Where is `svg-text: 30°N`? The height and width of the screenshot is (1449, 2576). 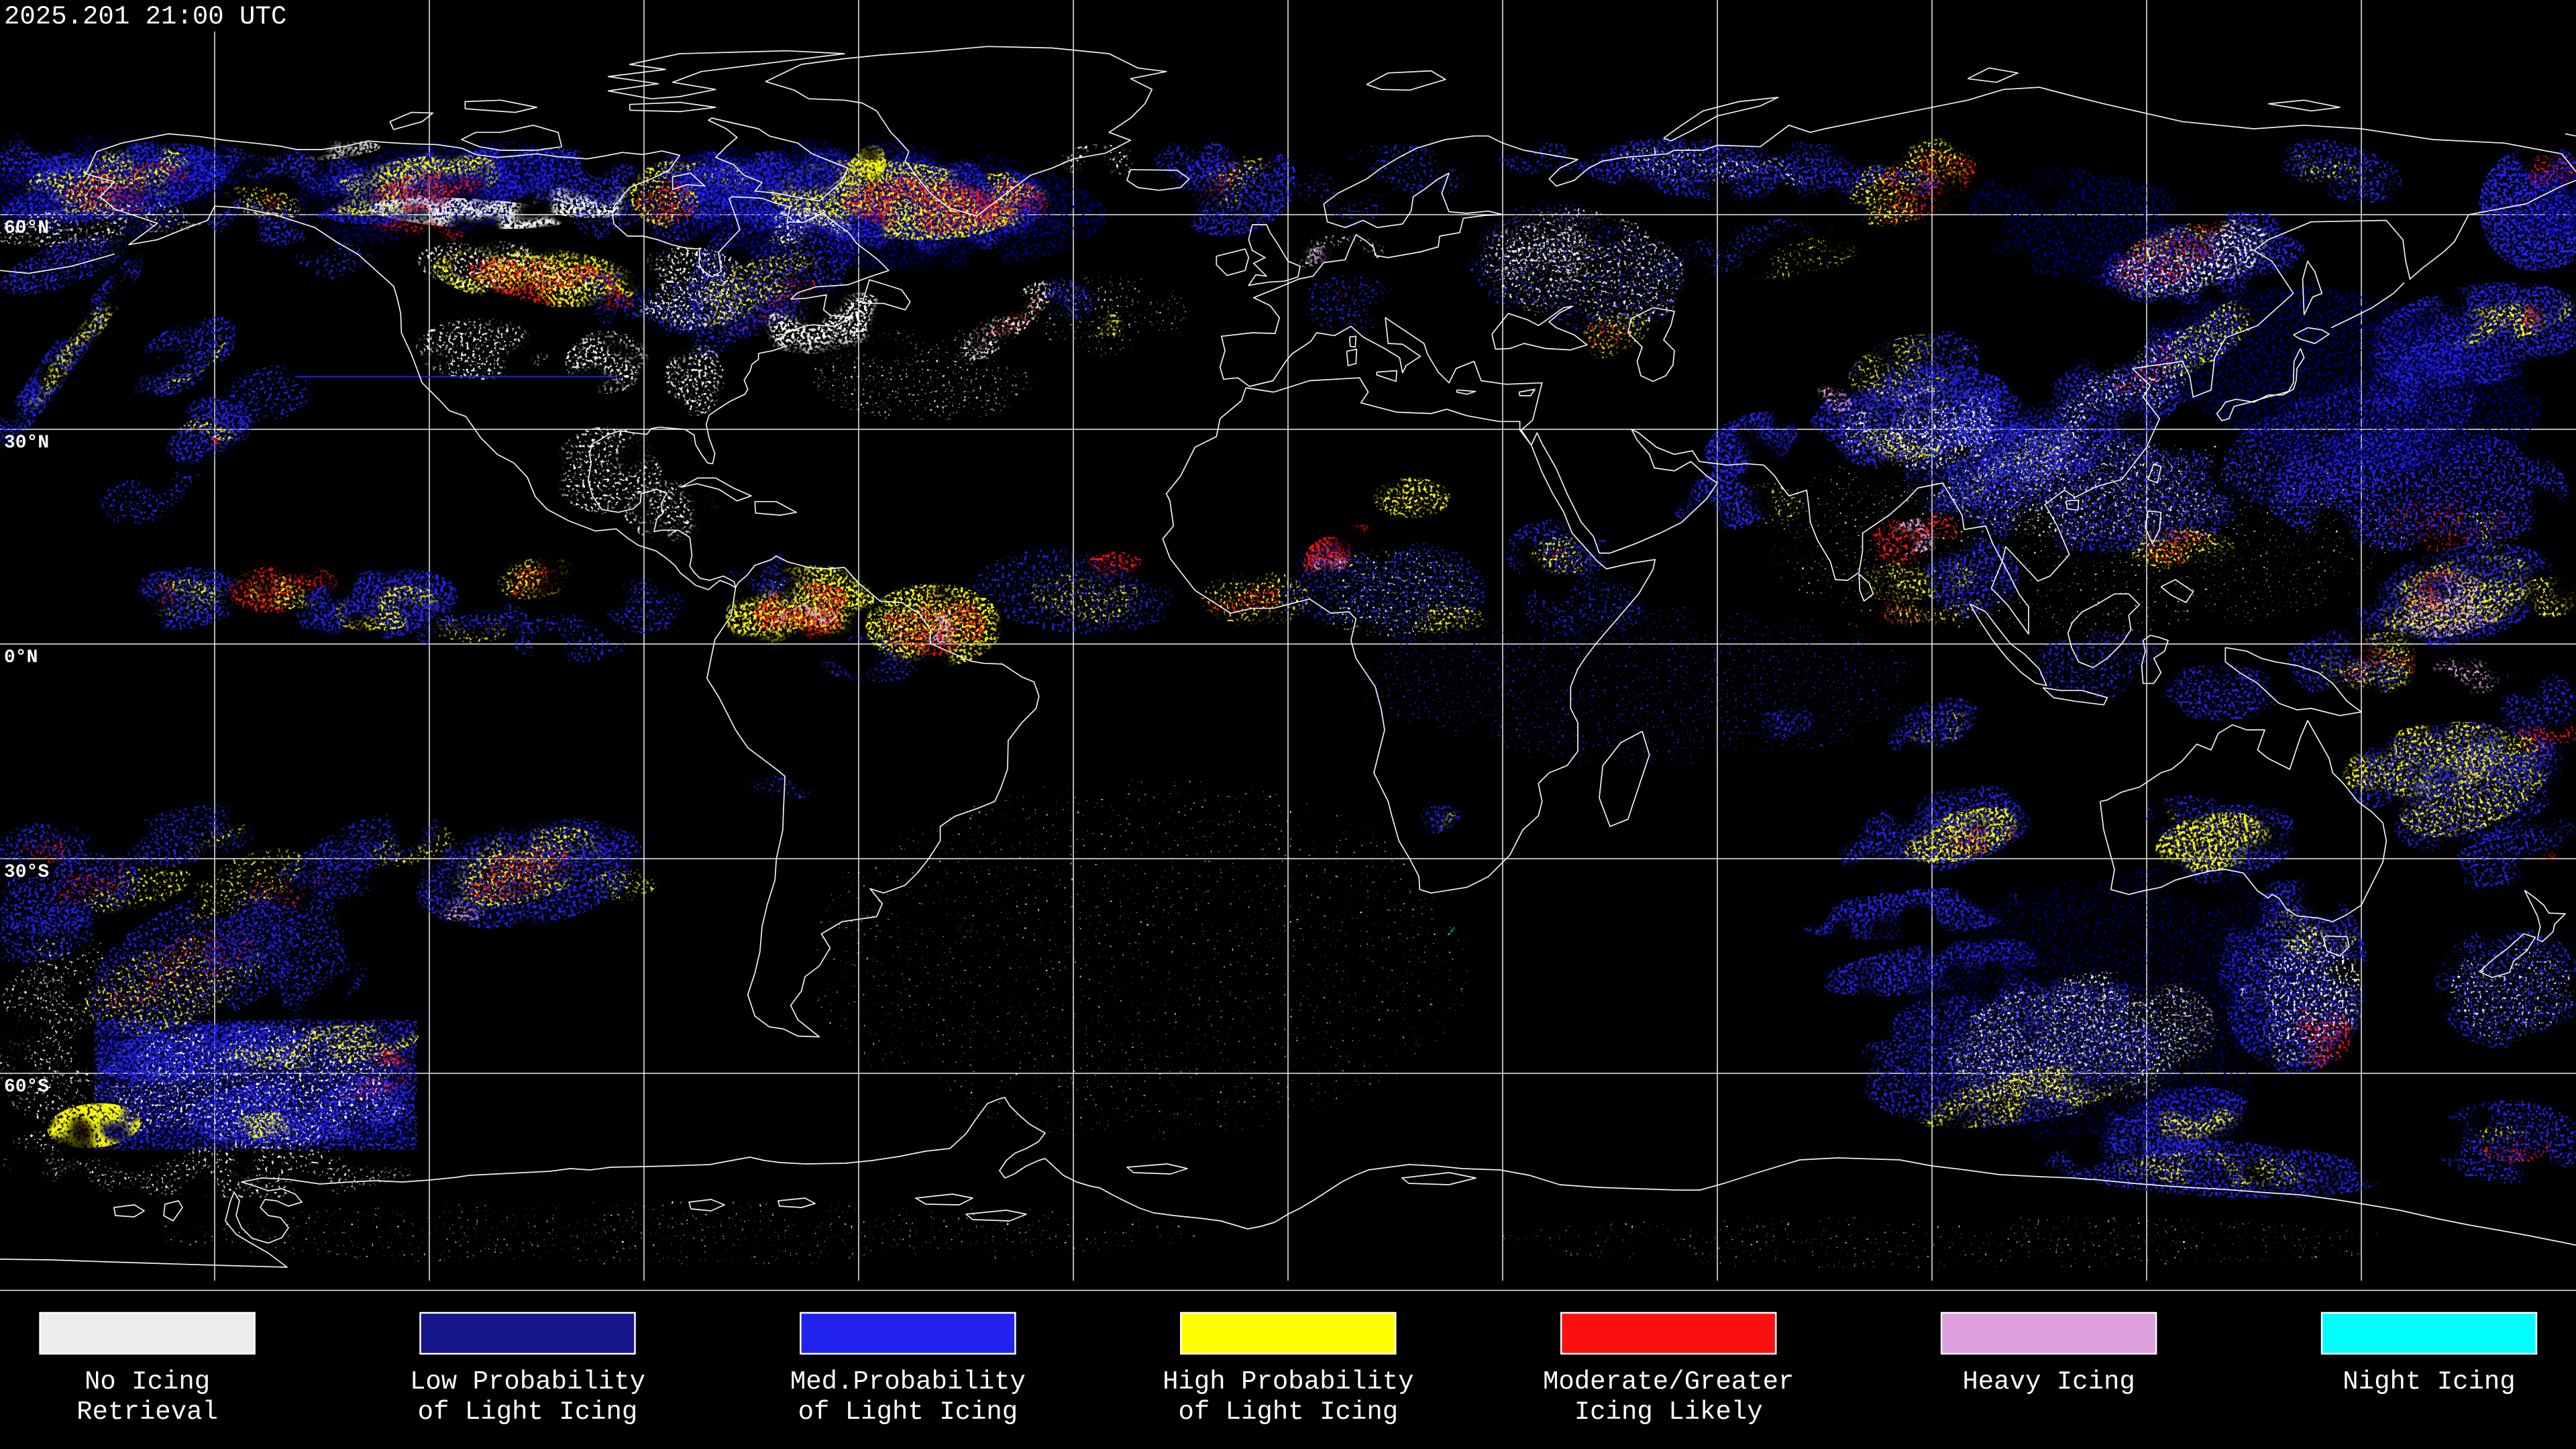
svg-text: 30°N is located at coordinates (26, 443).